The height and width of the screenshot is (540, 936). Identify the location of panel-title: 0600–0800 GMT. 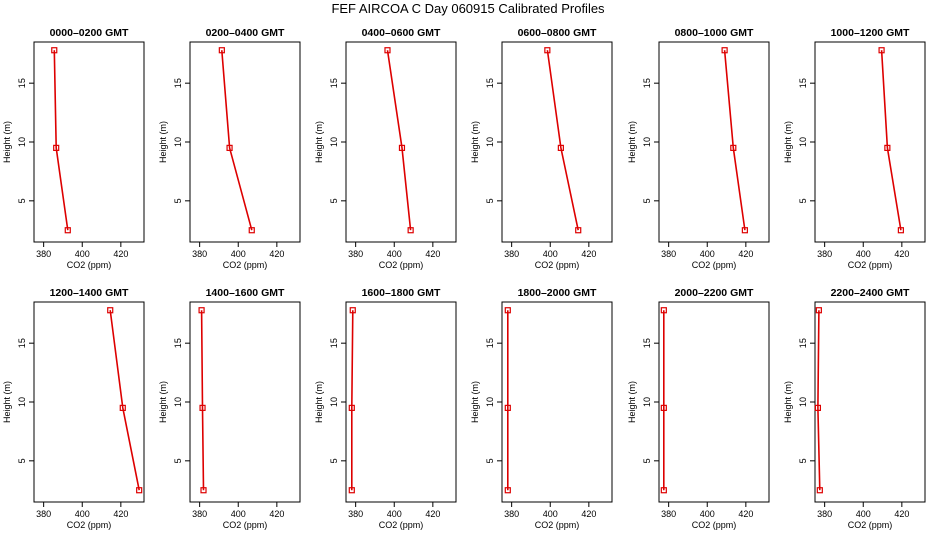
(557, 33).